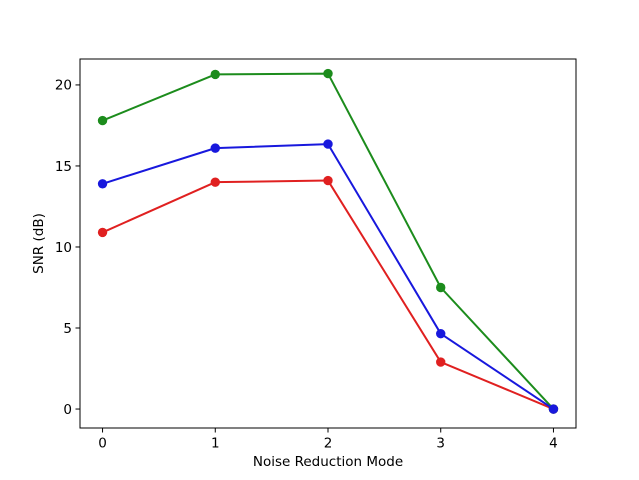 This screenshot has width=639, height=480. Describe the element at coordinates (102, 444) in the screenshot. I see `x-tick-label: 0` at that location.